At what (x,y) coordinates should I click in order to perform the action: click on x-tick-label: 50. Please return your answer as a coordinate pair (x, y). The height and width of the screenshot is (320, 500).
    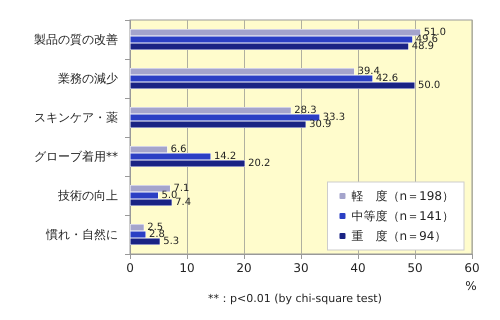
    Looking at the image, I should click on (415, 268).